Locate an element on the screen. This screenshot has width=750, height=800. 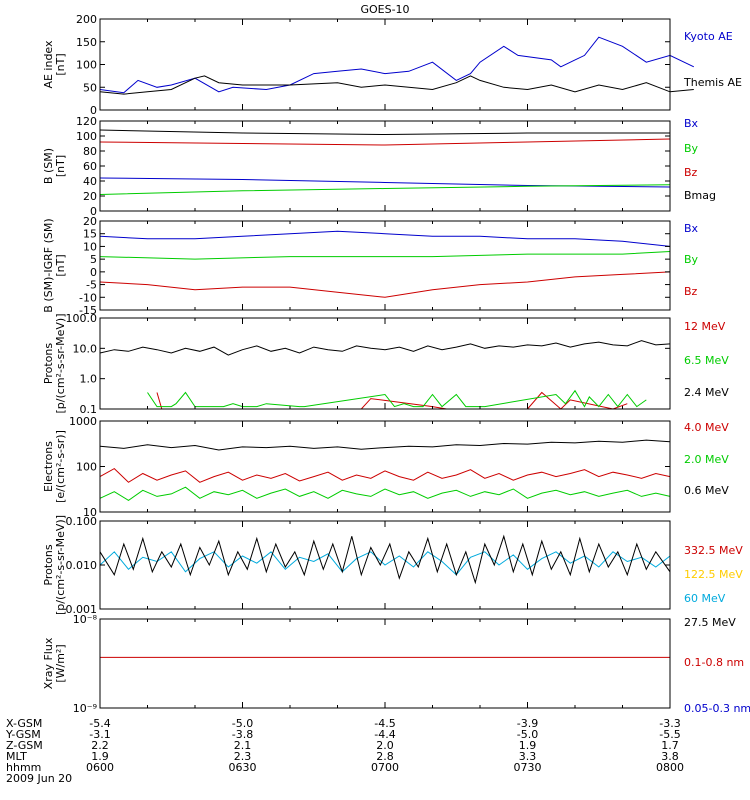
ytick-label: 0.1 is located at coordinates (89, 409).